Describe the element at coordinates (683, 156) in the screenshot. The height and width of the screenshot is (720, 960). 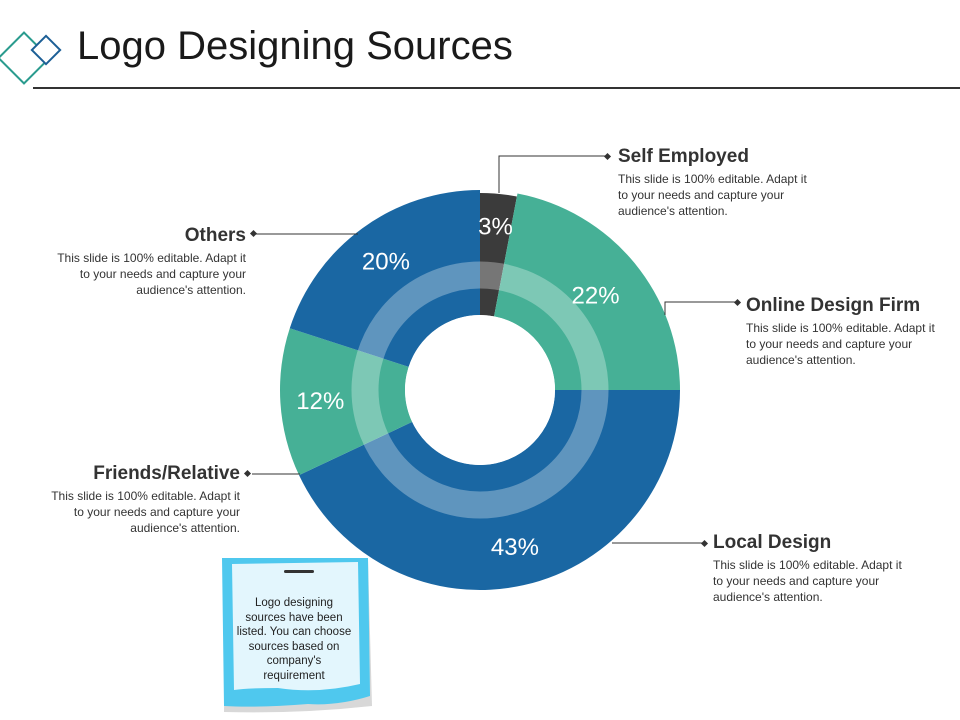
I see `callout-heading: Self Employed` at that location.